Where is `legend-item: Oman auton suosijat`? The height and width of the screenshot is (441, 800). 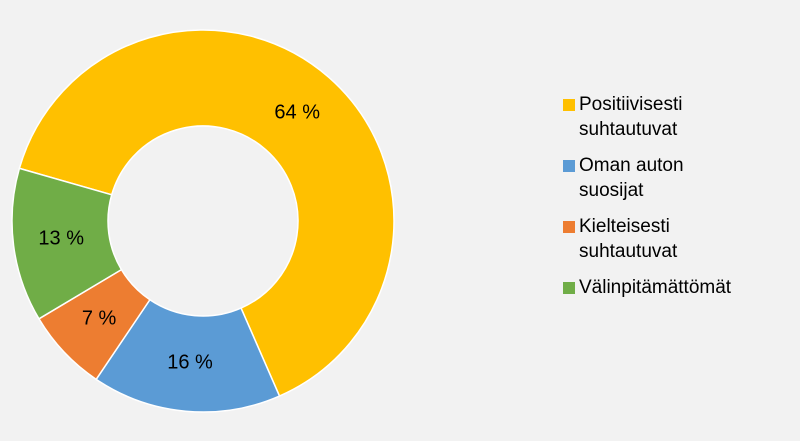
legend-item: Oman auton suosijat is located at coordinates (681, 178).